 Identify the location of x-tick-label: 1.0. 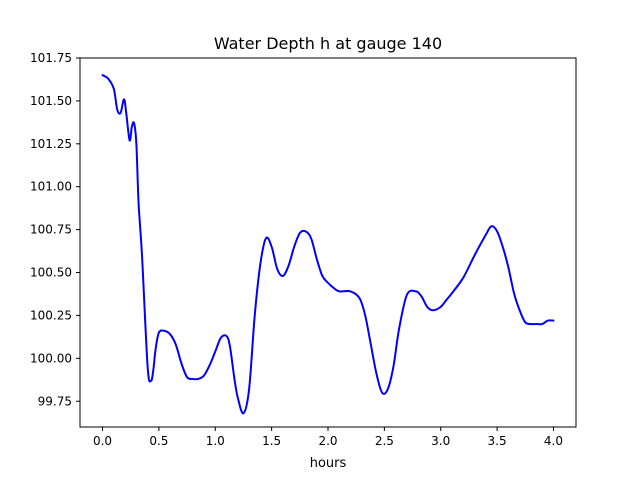
(215, 441).